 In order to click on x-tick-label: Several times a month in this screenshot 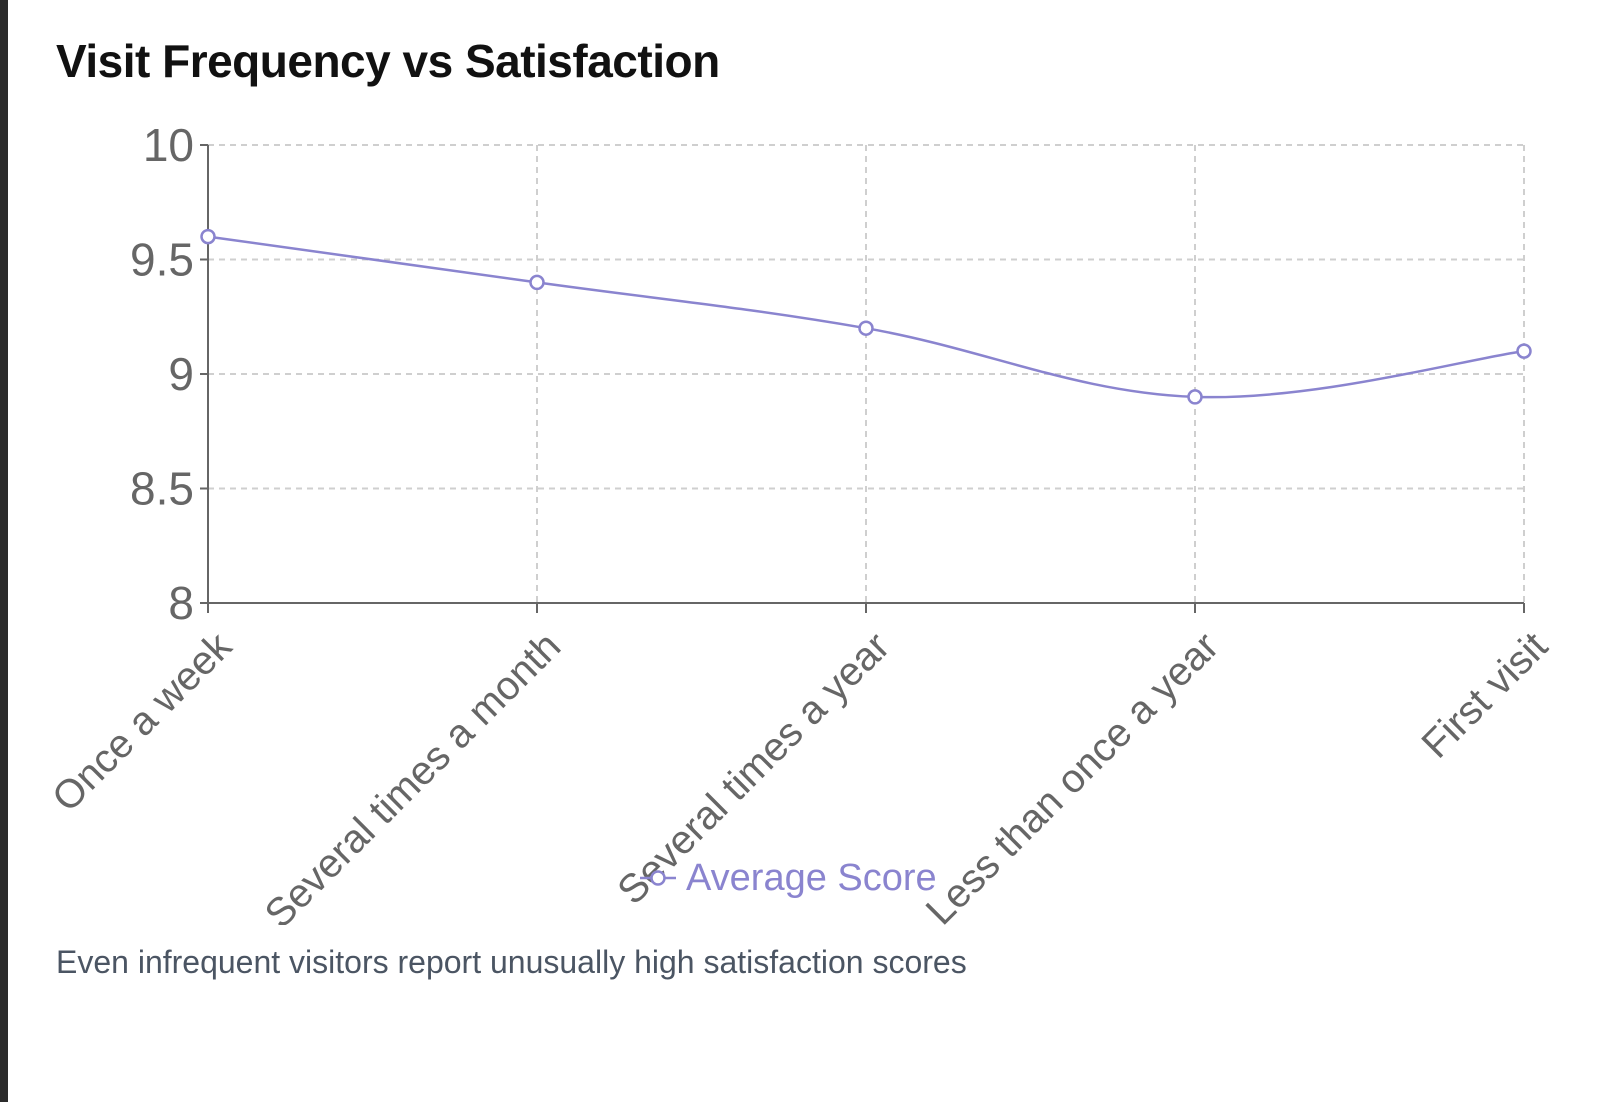, I will do `click(413, 774)`.